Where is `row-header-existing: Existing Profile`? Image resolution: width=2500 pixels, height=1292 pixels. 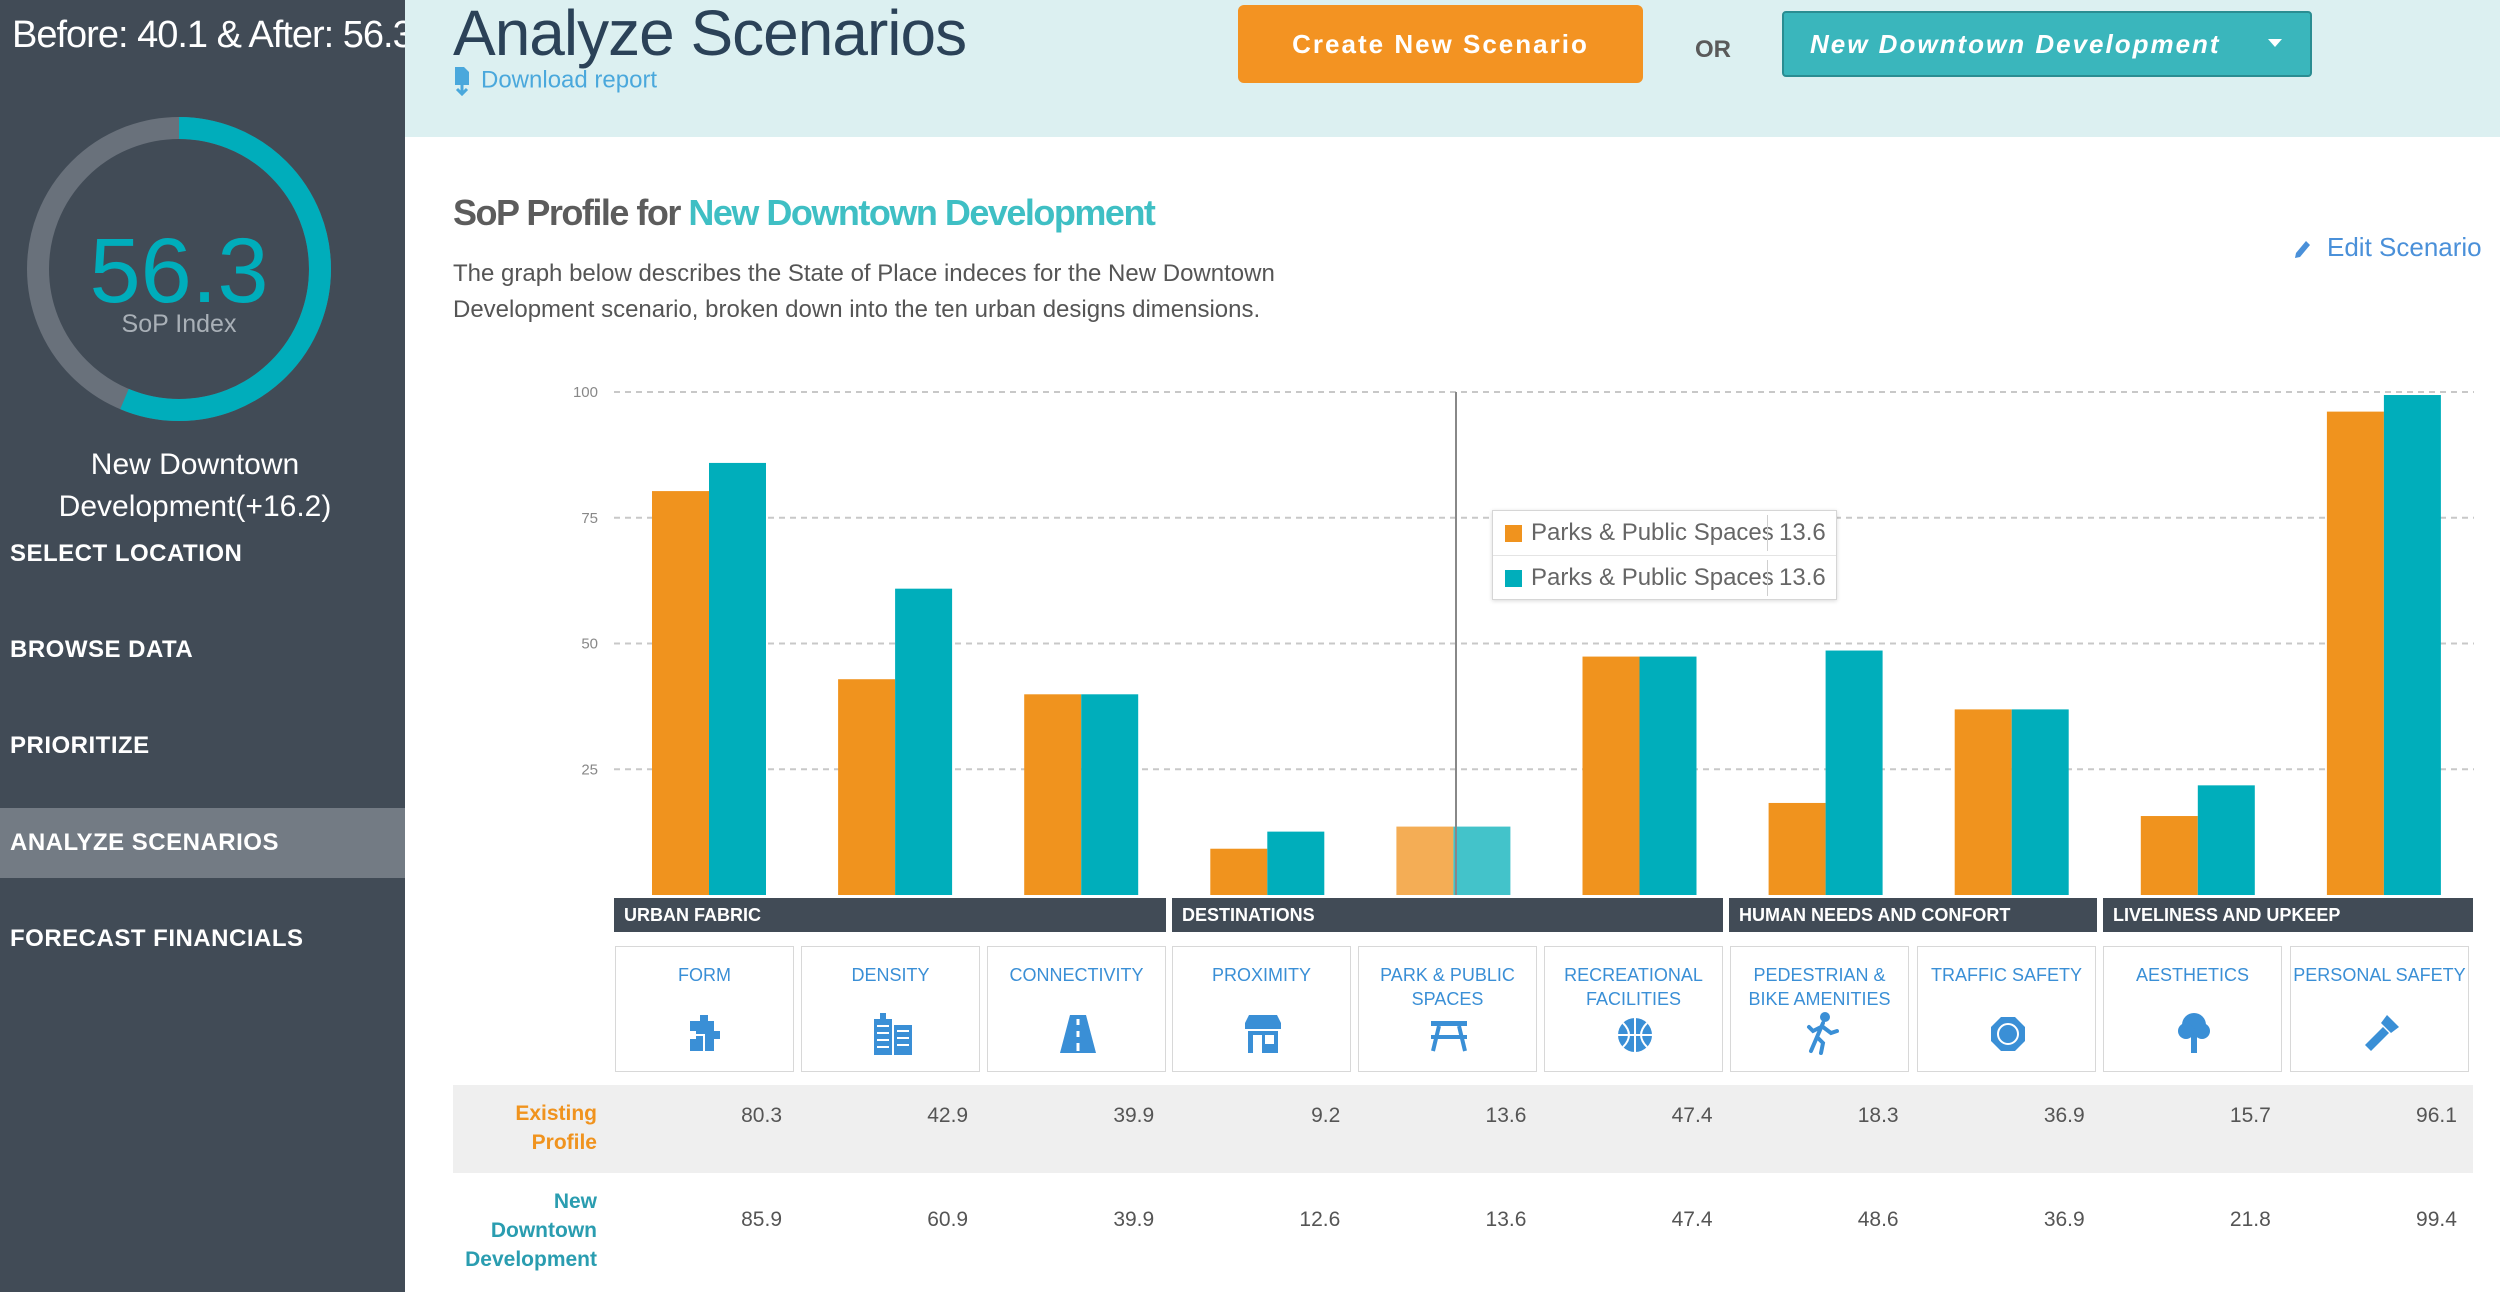 row-header-existing: Existing Profile is located at coordinates (556, 1128).